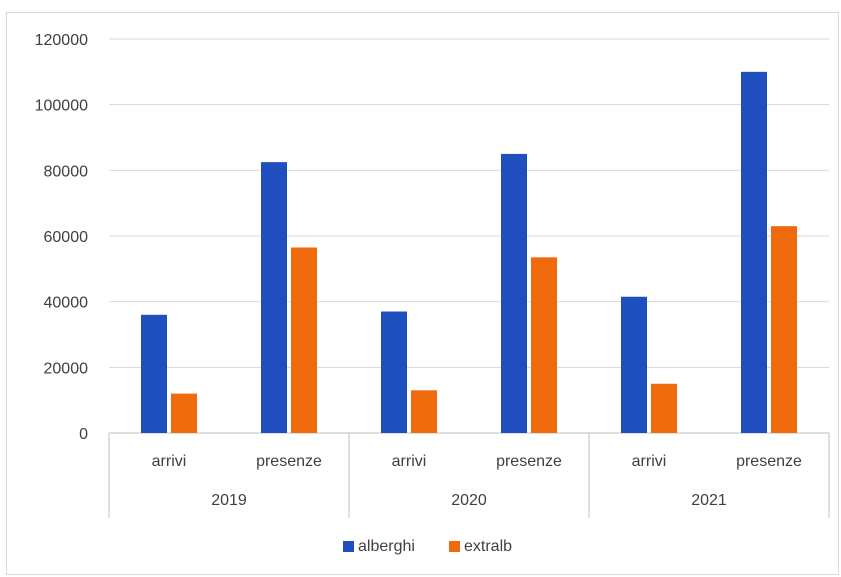 The height and width of the screenshot is (577, 841). What do you see at coordinates (229, 500) in the screenshot?
I see `group-label: 2019` at bounding box center [229, 500].